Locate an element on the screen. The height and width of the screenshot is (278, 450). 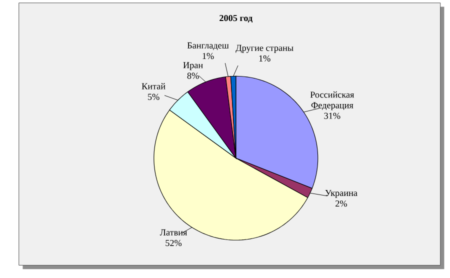
data-label: 2% is located at coordinates (341, 203).